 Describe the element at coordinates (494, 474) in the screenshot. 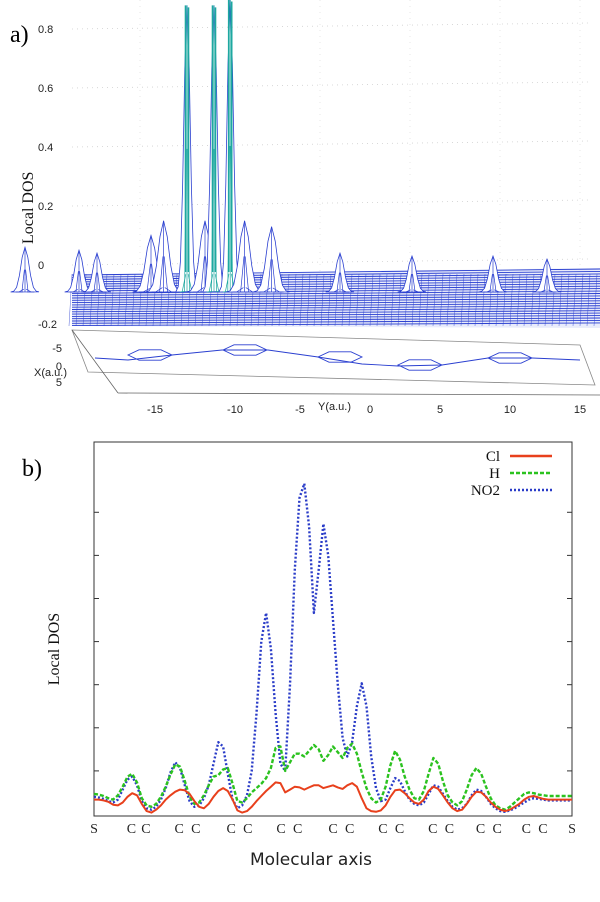

I see `legend-label: H` at that location.